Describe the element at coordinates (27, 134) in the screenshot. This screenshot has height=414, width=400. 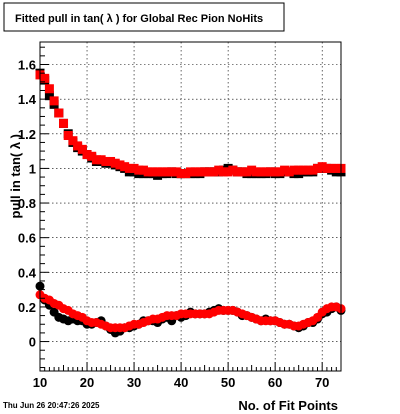
I see `y-tick-label: 1.2` at that location.